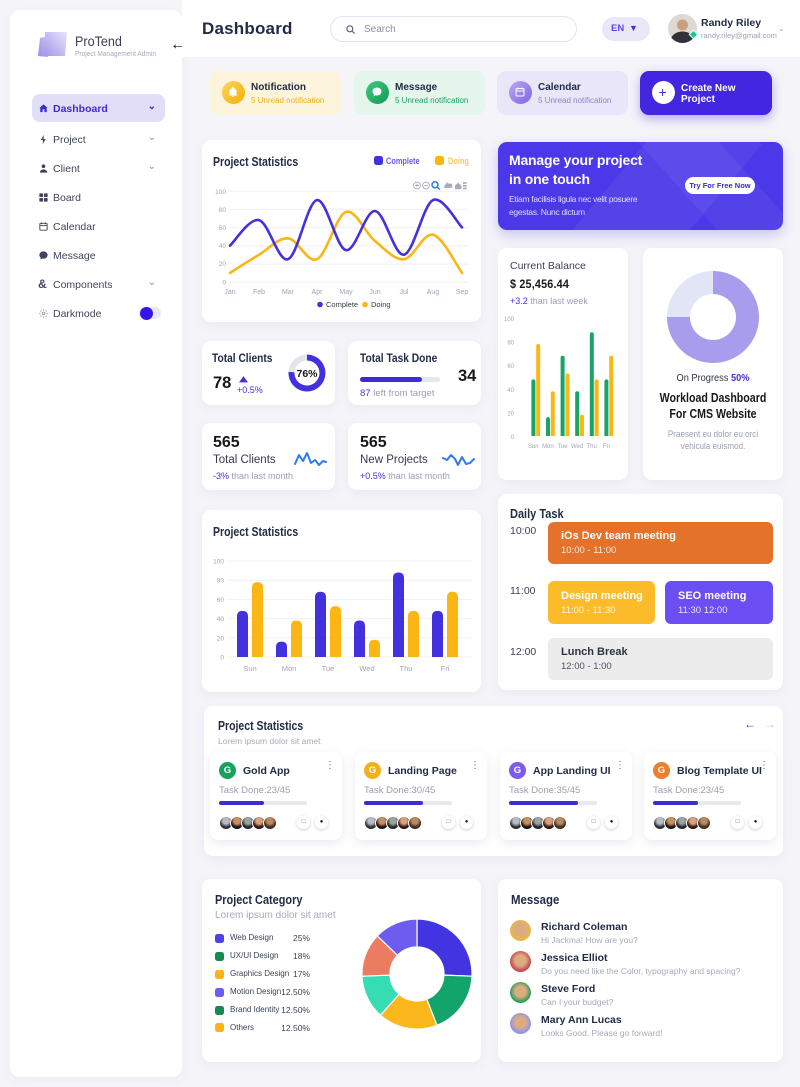  I want to click on svg-text: Aug, so click(433, 292).